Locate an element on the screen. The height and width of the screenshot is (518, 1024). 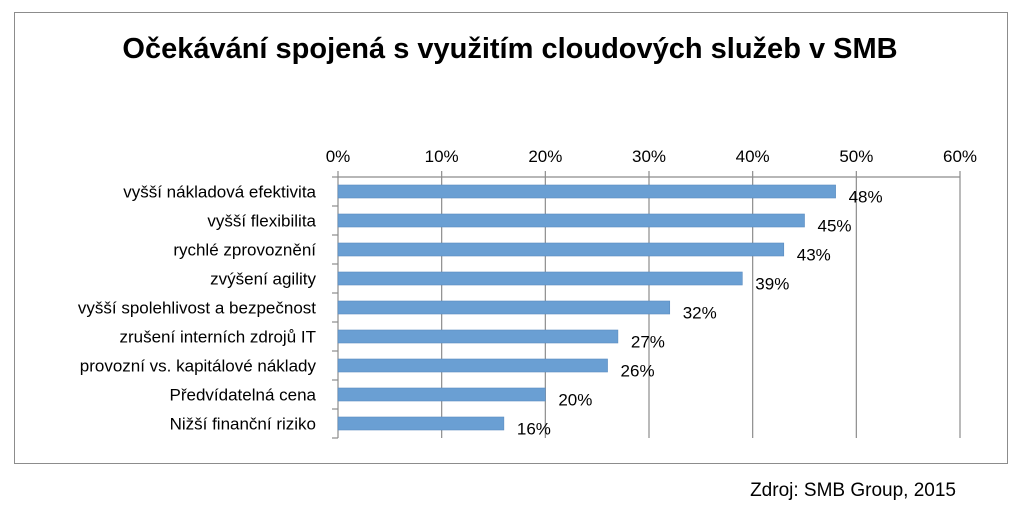
source-note: Zdroj: SMB Group, 2015 is located at coordinates (853, 490).